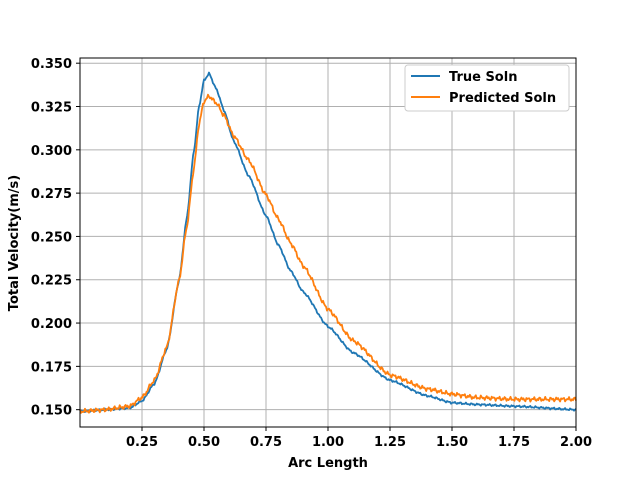  I want to click on legend-label-predicted-soln: Predicted Soln, so click(502, 98).